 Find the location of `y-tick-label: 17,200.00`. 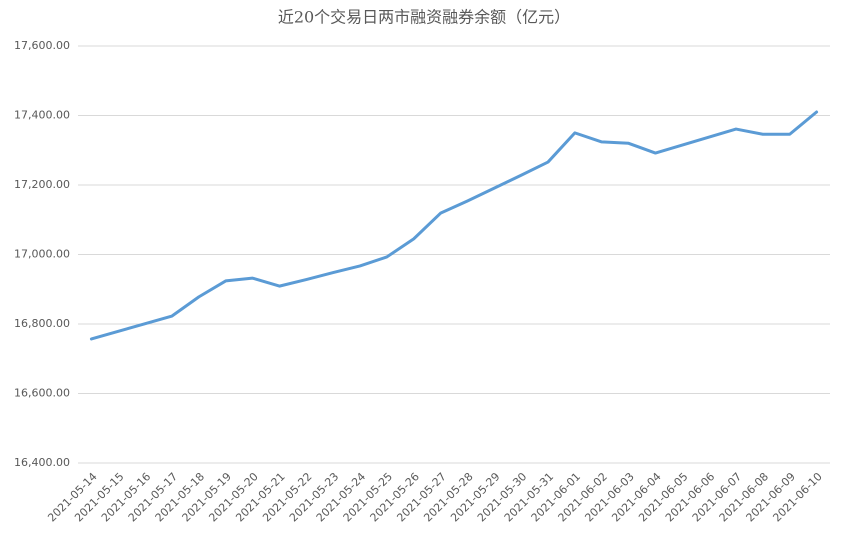

y-tick-label: 17,200.00 is located at coordinates (42, 184).